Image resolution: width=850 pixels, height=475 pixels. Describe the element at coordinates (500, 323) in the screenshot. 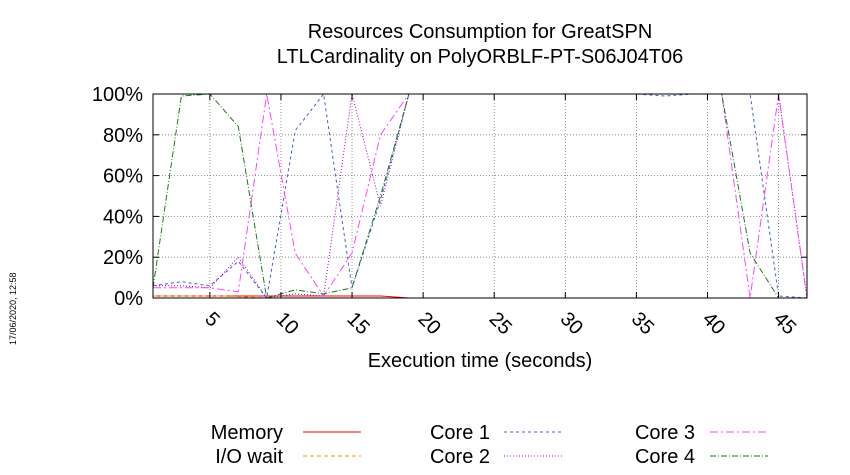

I see `x-tick-label: 25` at that location.